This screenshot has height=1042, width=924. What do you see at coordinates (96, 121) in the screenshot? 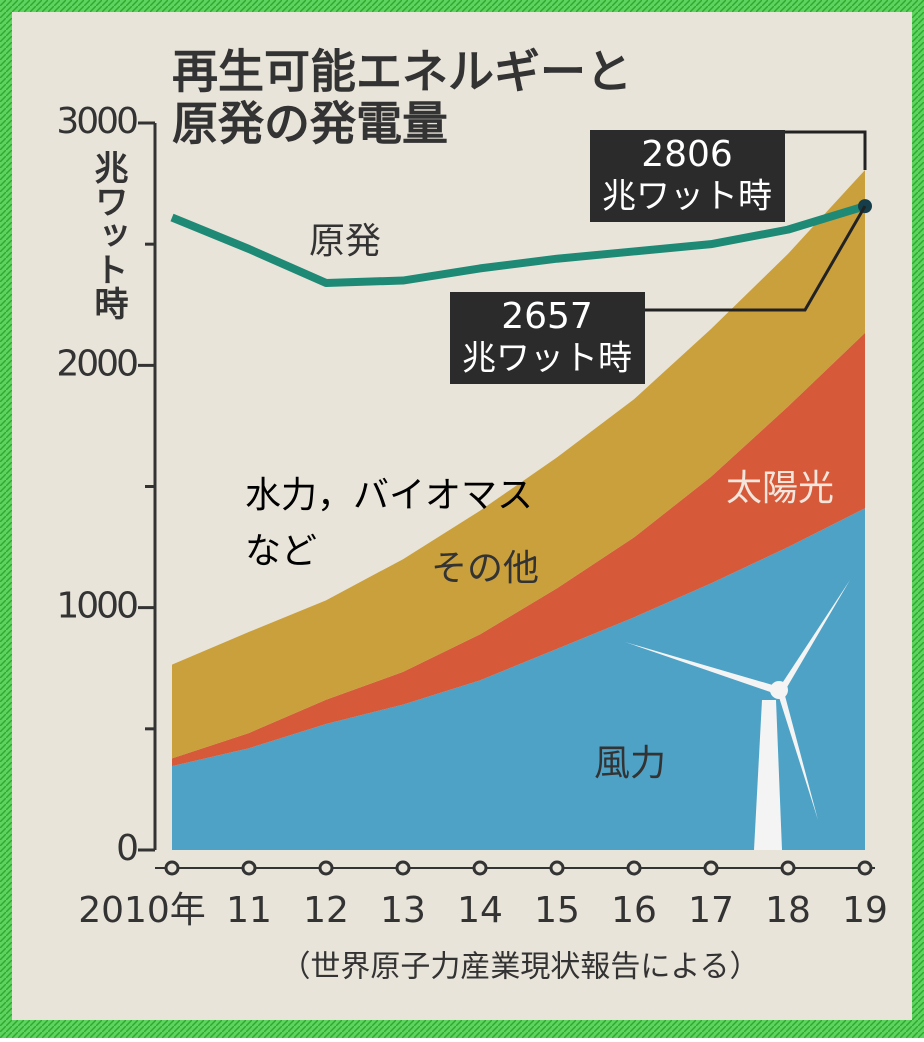
I see `y-tick-label: 3000` at bounding box center [96, 121].